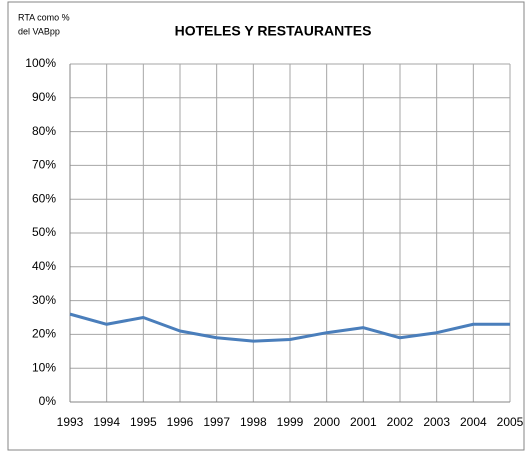 This screenshot has width=532, height=453. I want to click on y-axis-label: RTA como %, so click(44, 17).